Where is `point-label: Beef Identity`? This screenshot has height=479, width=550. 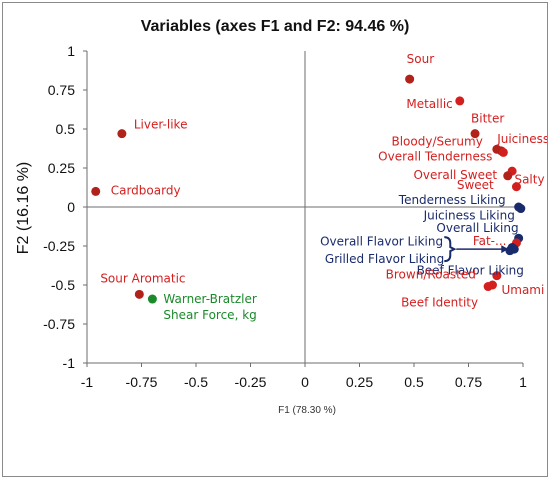 point-label: Beef Identity is located at coordinates (439, 303).